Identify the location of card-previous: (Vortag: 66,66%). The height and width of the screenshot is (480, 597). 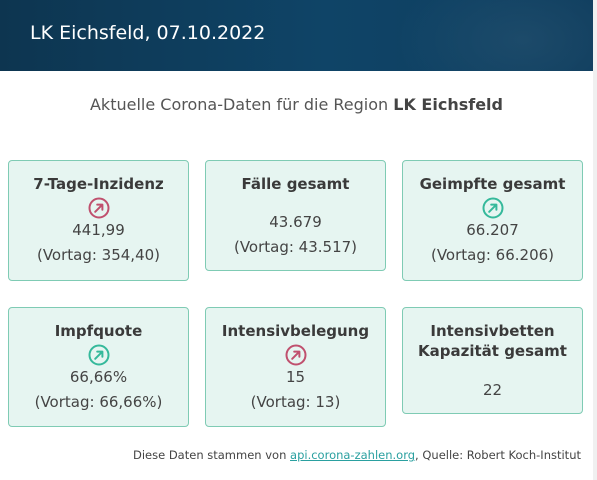
(98, 402).